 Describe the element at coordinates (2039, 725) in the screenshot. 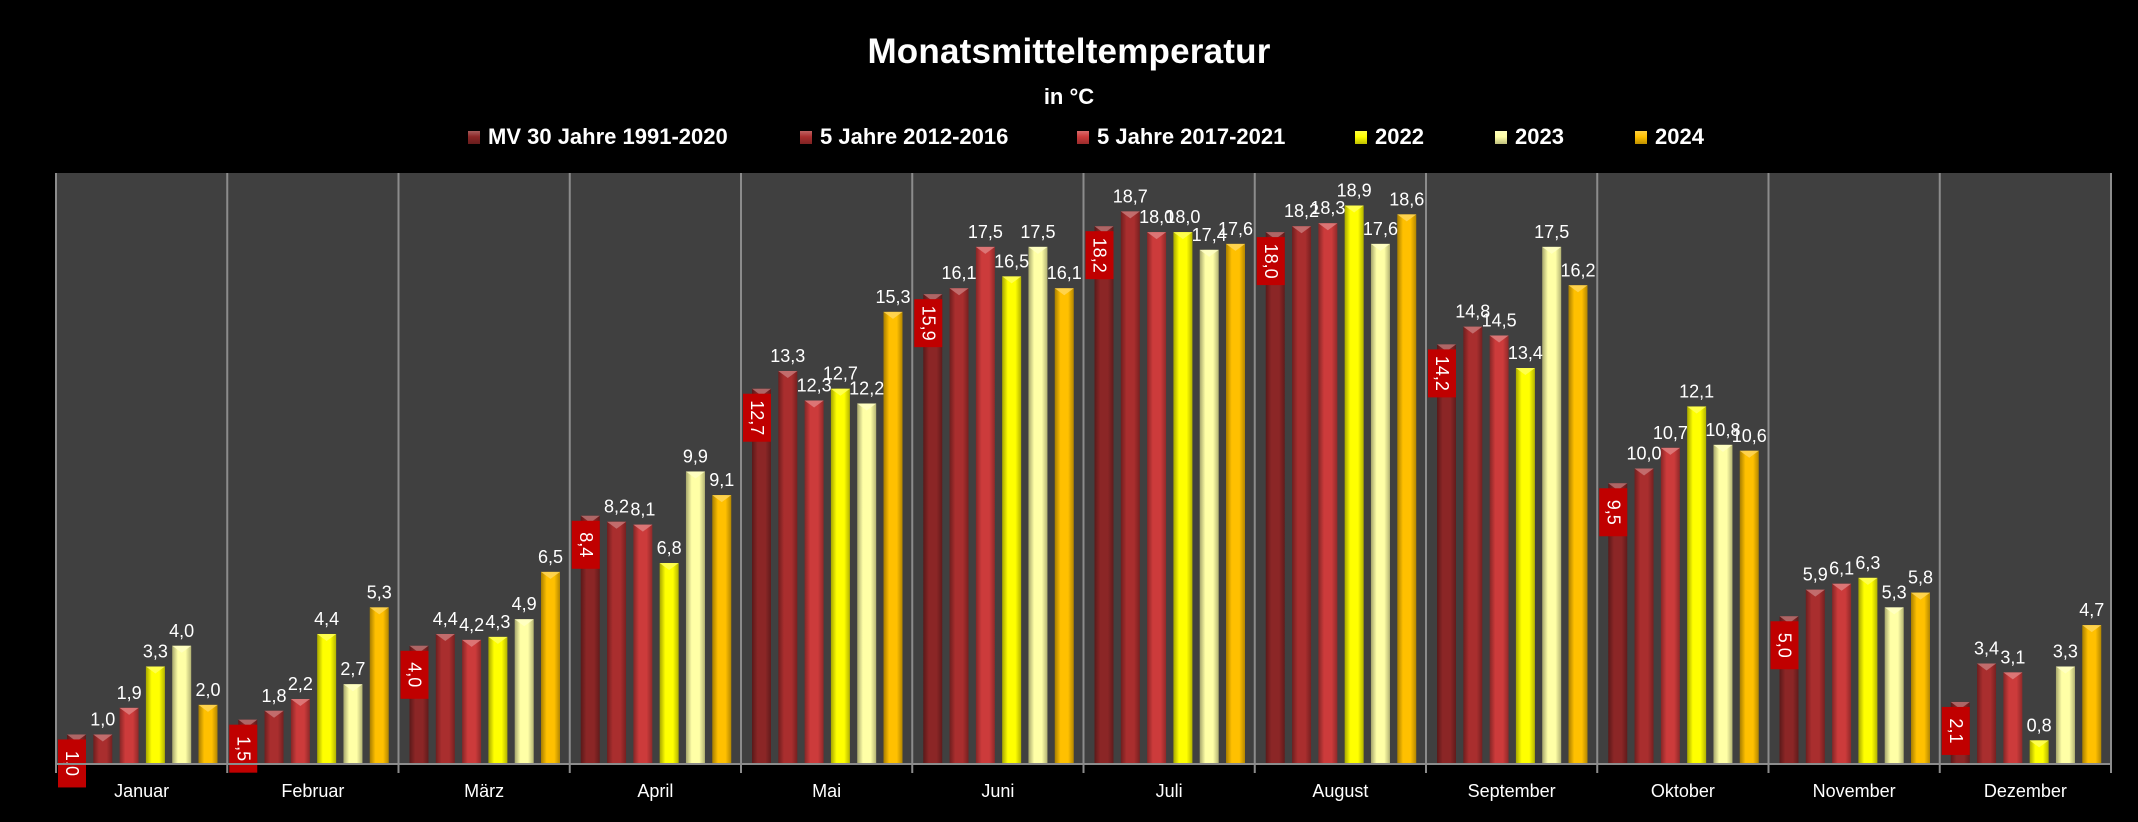

I see `data-label: 0,8` at that location.